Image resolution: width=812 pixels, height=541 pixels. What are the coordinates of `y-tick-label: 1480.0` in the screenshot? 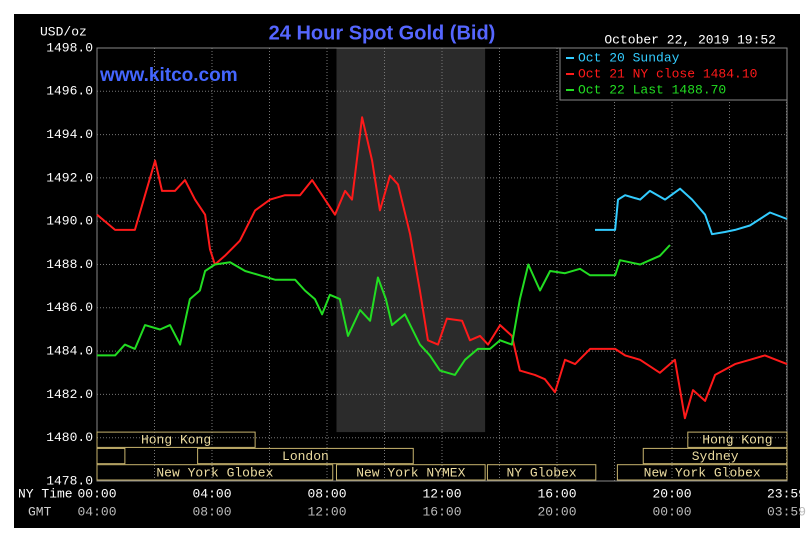 It's located at (69, 437).